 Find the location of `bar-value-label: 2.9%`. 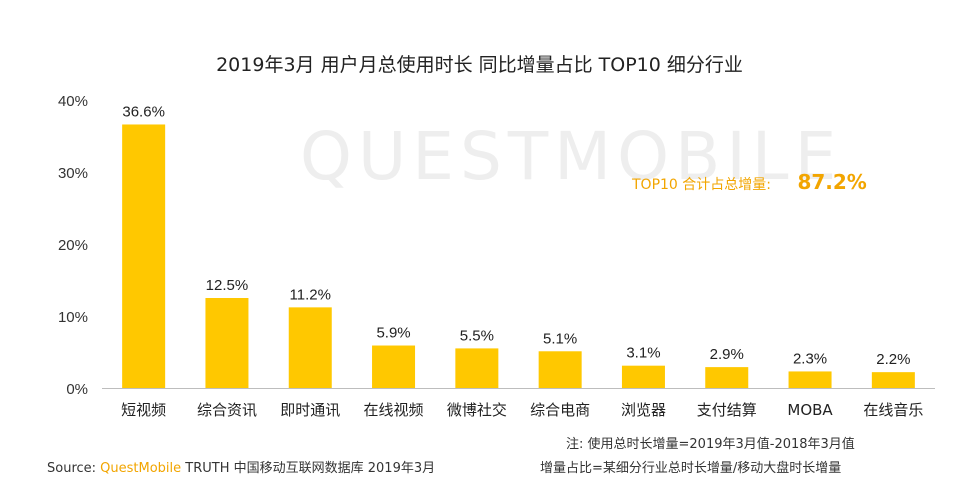

bar-value-label: 2.9% is located at coordinates (727, 354).